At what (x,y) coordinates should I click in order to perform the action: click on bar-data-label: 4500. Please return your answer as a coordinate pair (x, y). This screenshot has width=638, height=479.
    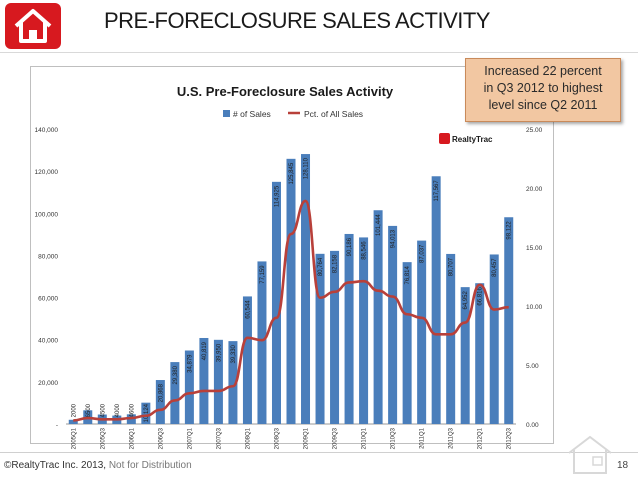
    Looking at the image, I should click on (103, 410).